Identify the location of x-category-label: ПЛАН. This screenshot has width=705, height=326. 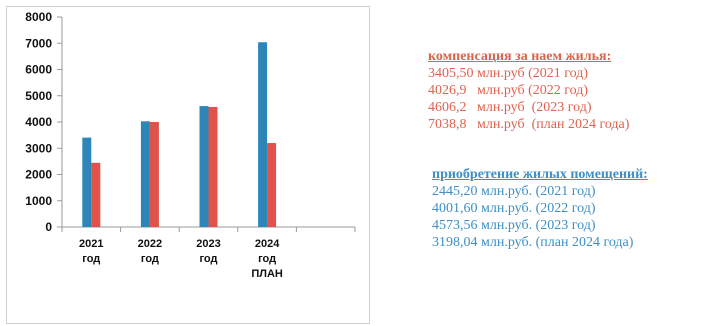
(267, 274).